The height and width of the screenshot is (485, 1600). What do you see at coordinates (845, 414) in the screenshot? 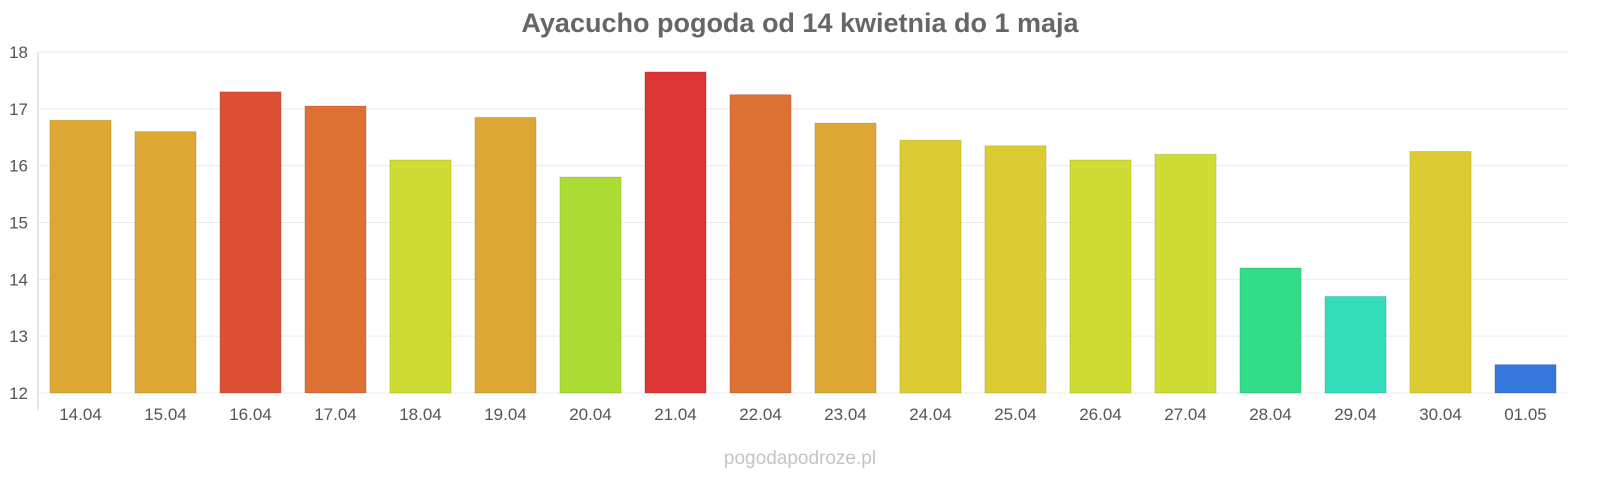
I see `x-tick-label: 23.04` at bounding box center [845, 414].